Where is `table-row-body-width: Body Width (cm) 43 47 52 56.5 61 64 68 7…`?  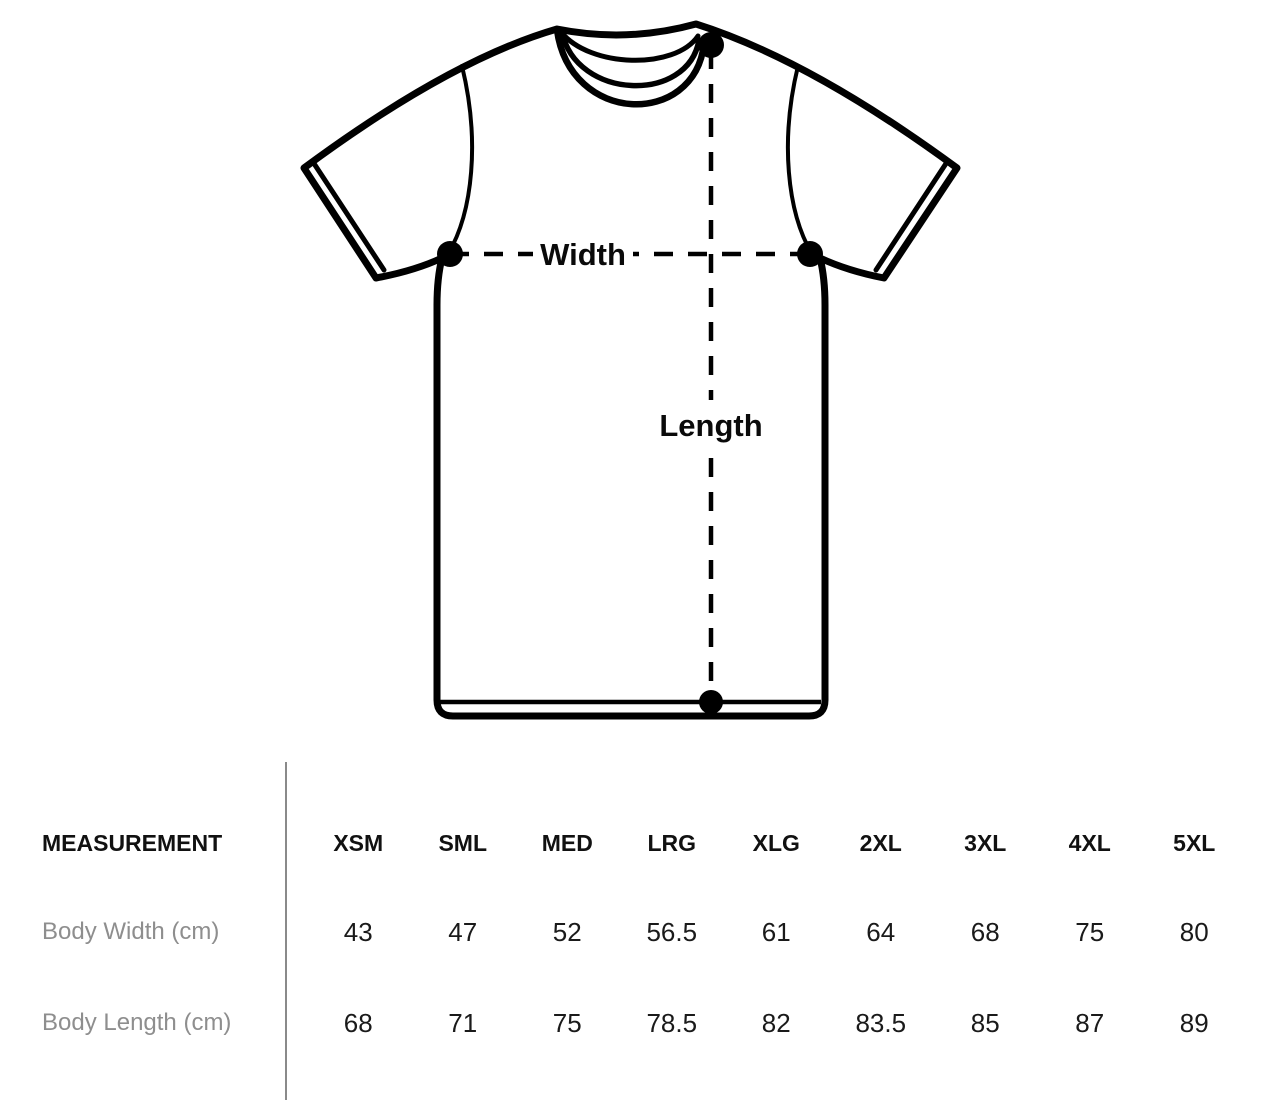 table-row-body-width: Body Width (cm) 43 47 52 56.5 61 64 68 7… is located at coordinates (633, 932).